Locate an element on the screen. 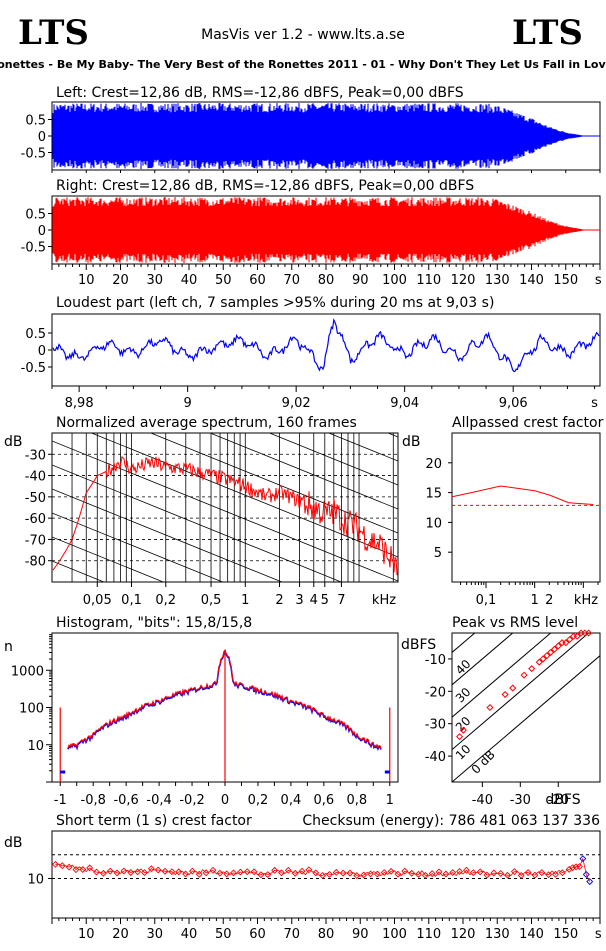 The image size is (606, 951). histogram-ylabel: n is located at coordinates (8, 647).